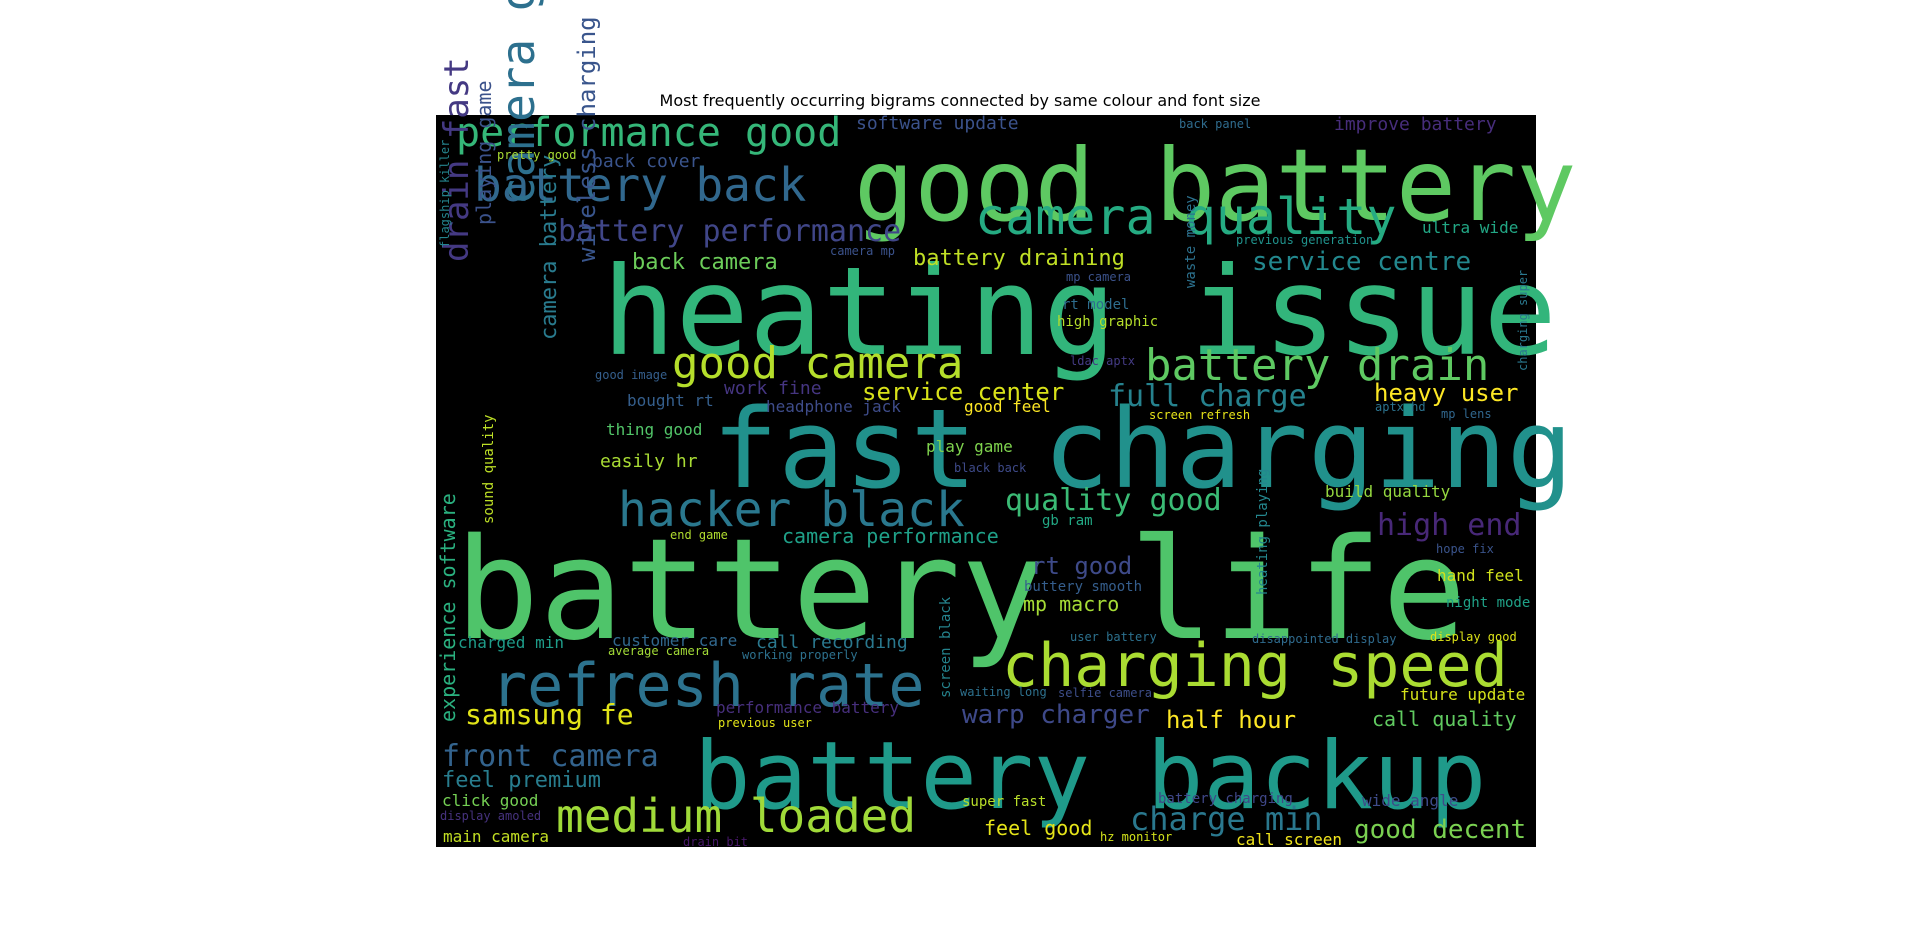  I want to click on word-ldac-aptx: ldac aptx, so click(1102, 361).